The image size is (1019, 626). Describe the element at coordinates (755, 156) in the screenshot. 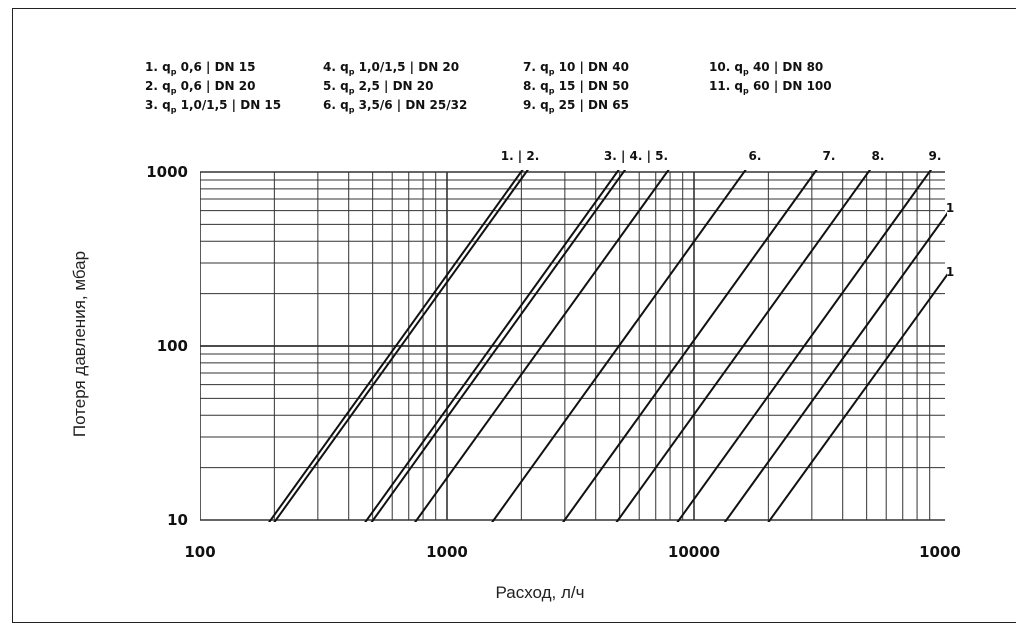

I see `curve-label: 6.` at that location.